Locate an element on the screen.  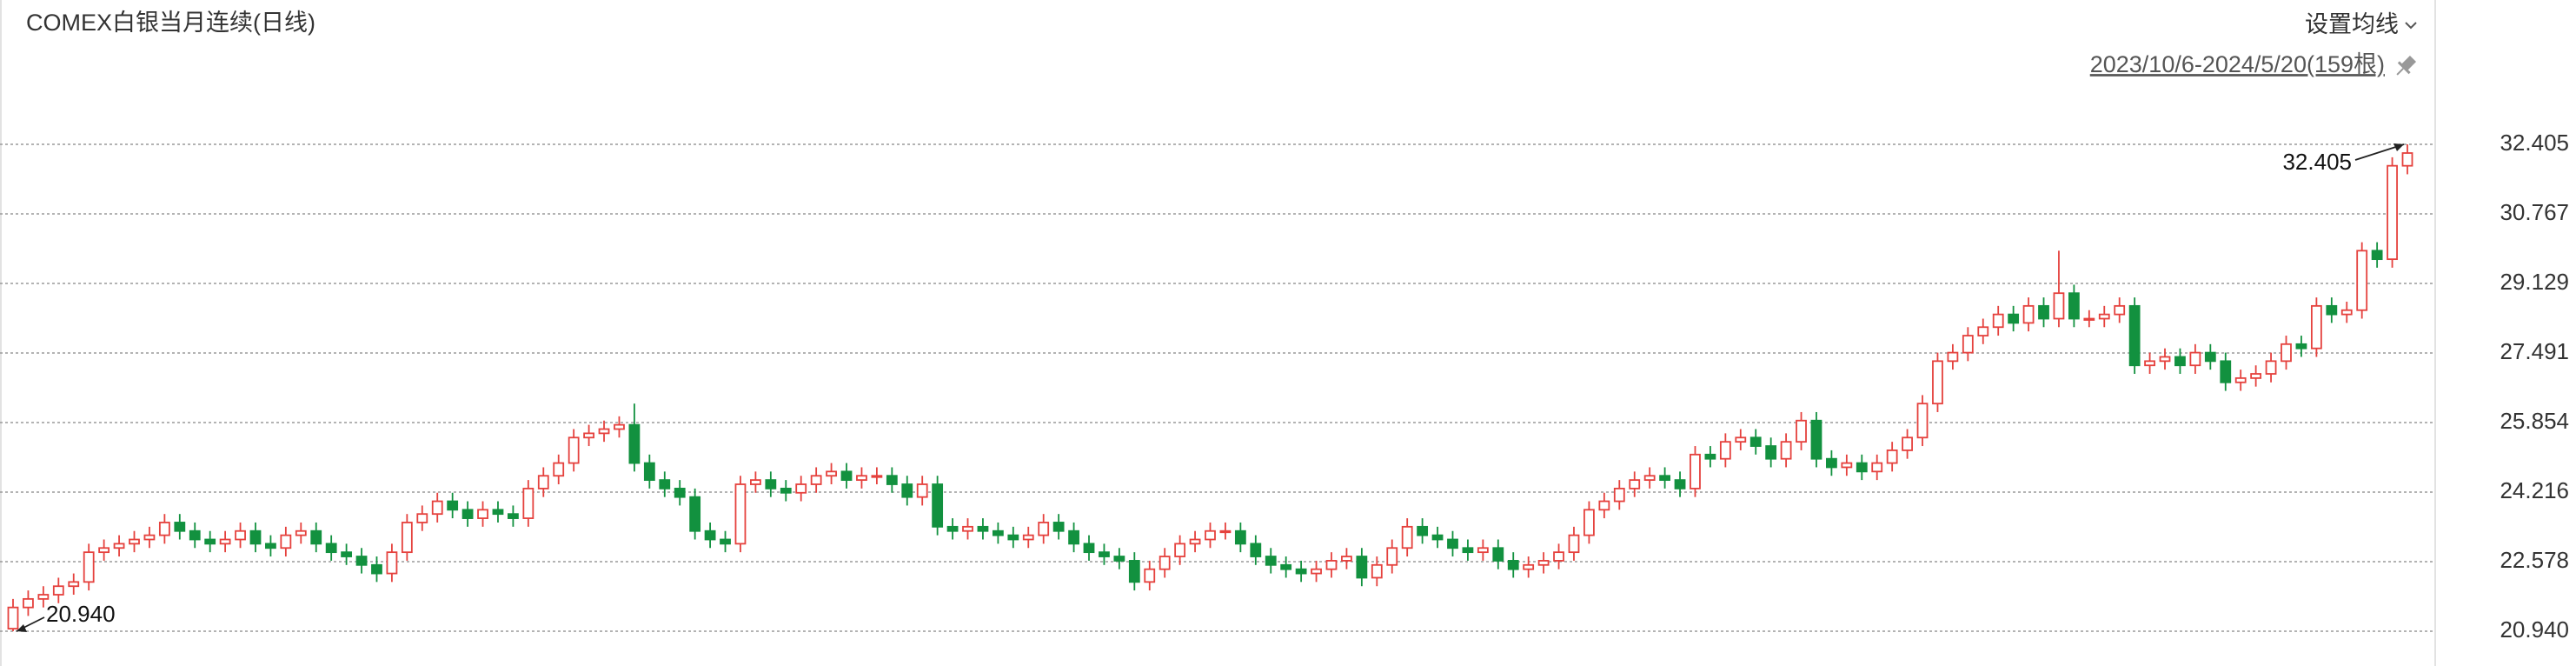
pin-icon is located at coordinates (2405, 66).